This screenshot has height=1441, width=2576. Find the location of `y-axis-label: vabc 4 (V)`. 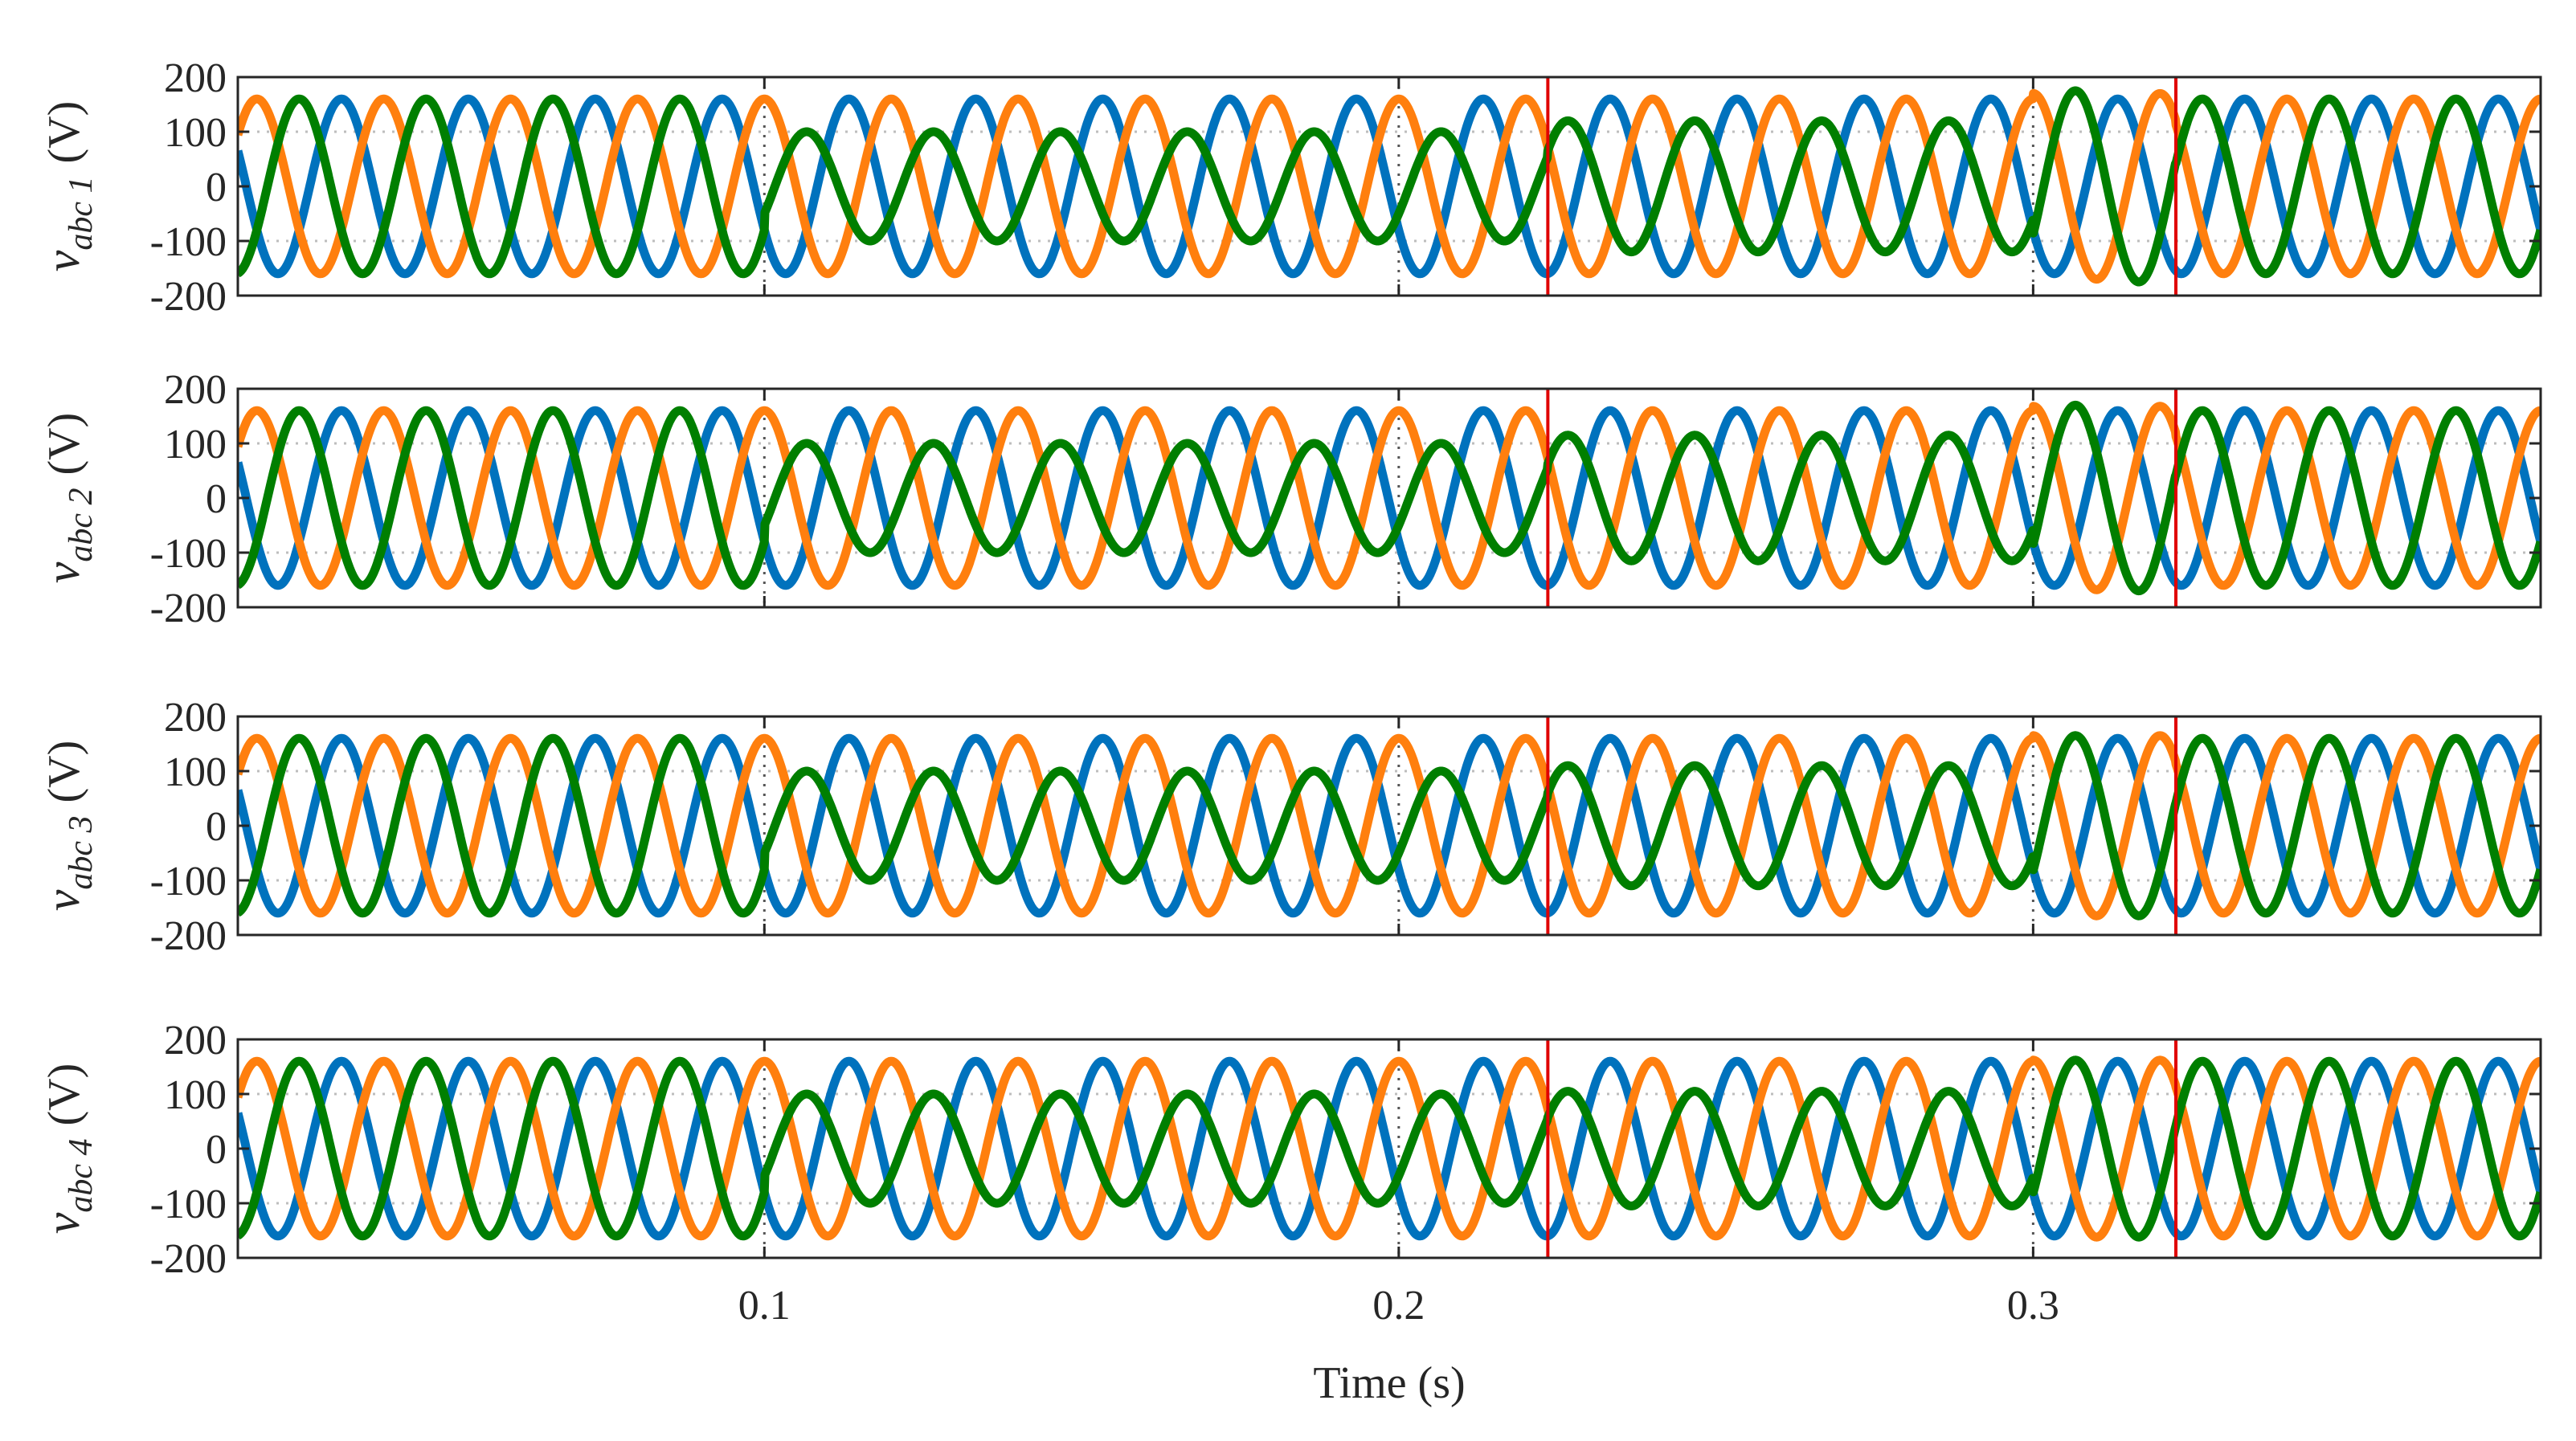

y-axis-label: vabc 4 (V) is located at coordinates (68, 1149).